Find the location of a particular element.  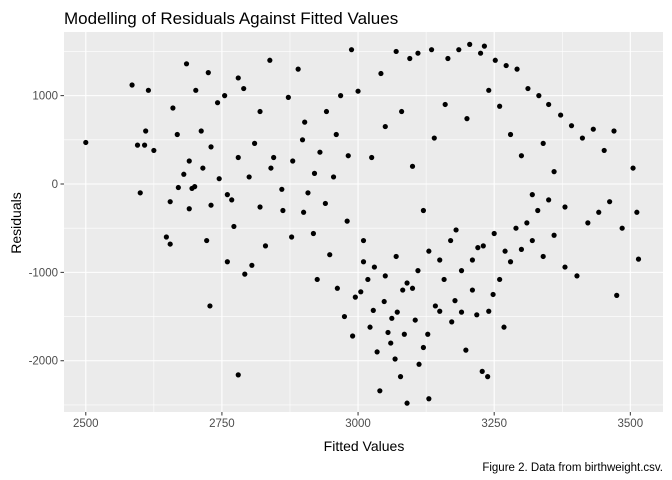

y-tick-label-3: 1000 is located at coordinates (45, 97).